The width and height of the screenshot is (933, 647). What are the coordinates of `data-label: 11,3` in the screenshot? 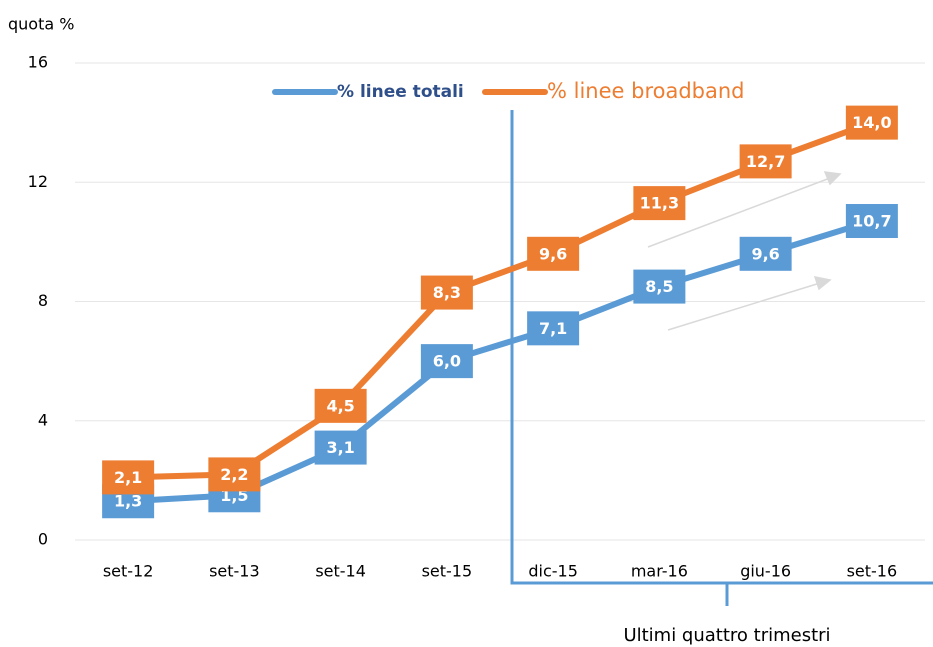 It's located at (659, 203).